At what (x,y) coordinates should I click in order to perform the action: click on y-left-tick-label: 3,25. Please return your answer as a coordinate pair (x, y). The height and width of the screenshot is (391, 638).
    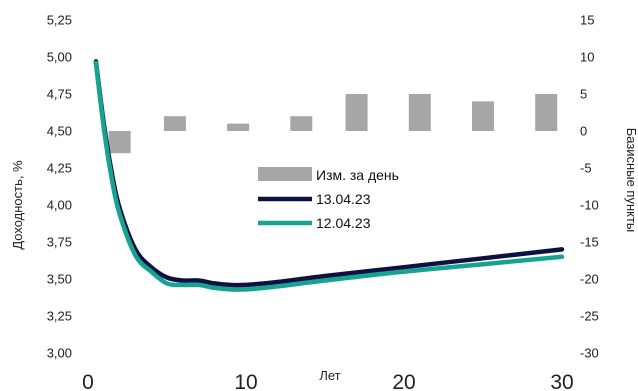
    Looking at the image, I should click on (59, 316).